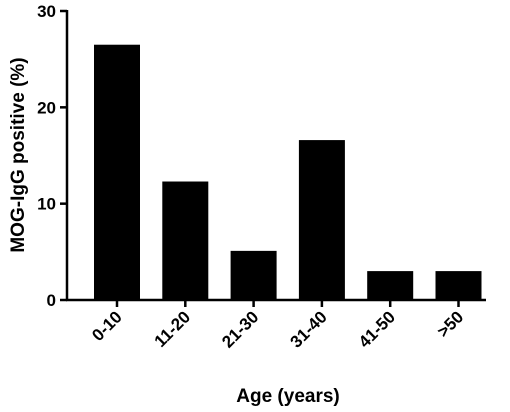 This screenshot has height=412, width=510. What do you see at coordinates (46, 107) in the screenshot?
I see `y-tick-label: 20` at bounding box center [46, 107].